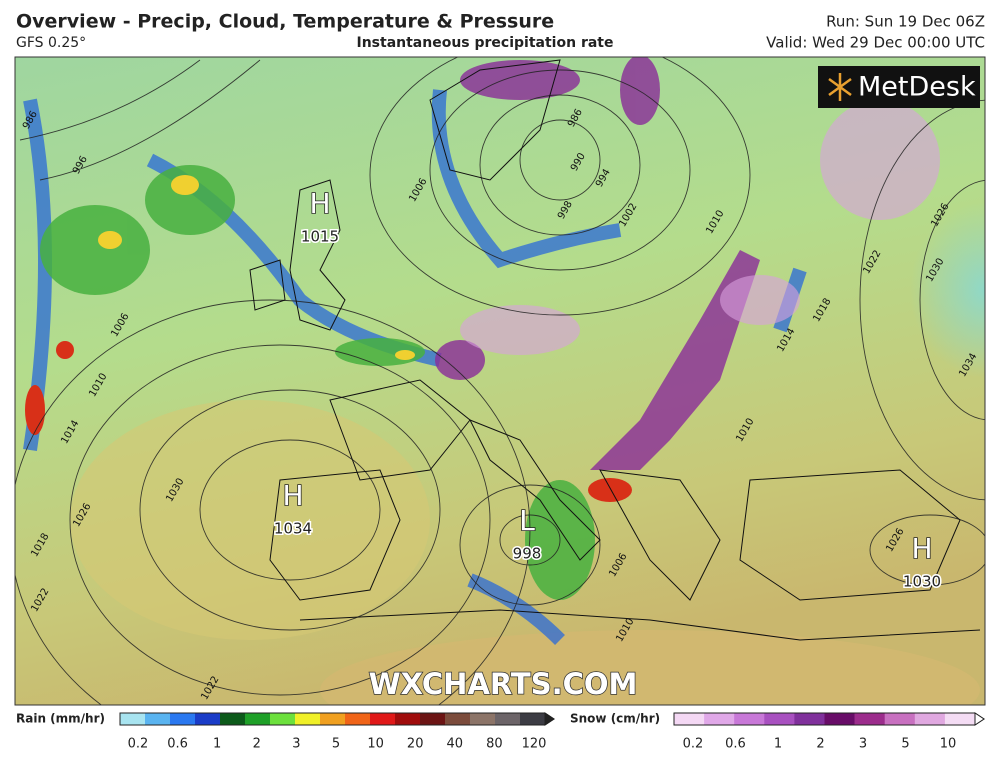  I want to click on pressure-value: 1034, so click(293, 529).